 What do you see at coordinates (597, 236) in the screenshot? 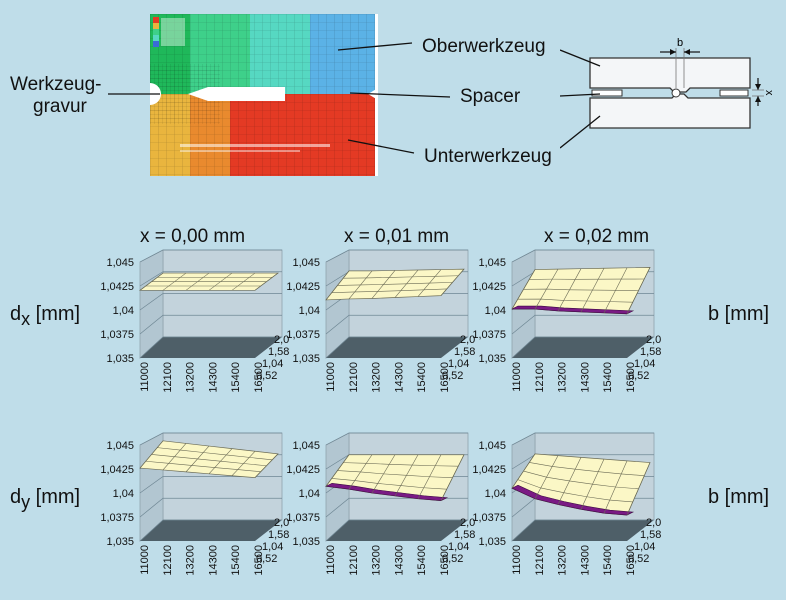
I see `column-title-3: x = 0,02 mm` at bounding box center [597, 236].